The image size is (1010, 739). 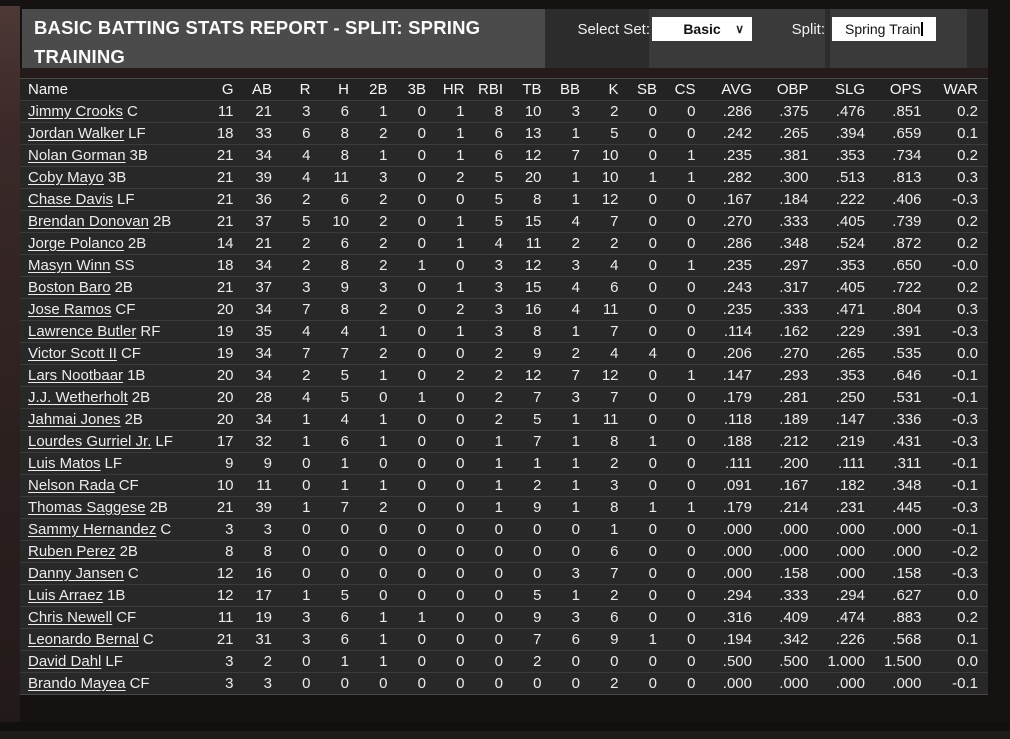 I want to click on stat-cell: .000, so click(x=846, y=573).